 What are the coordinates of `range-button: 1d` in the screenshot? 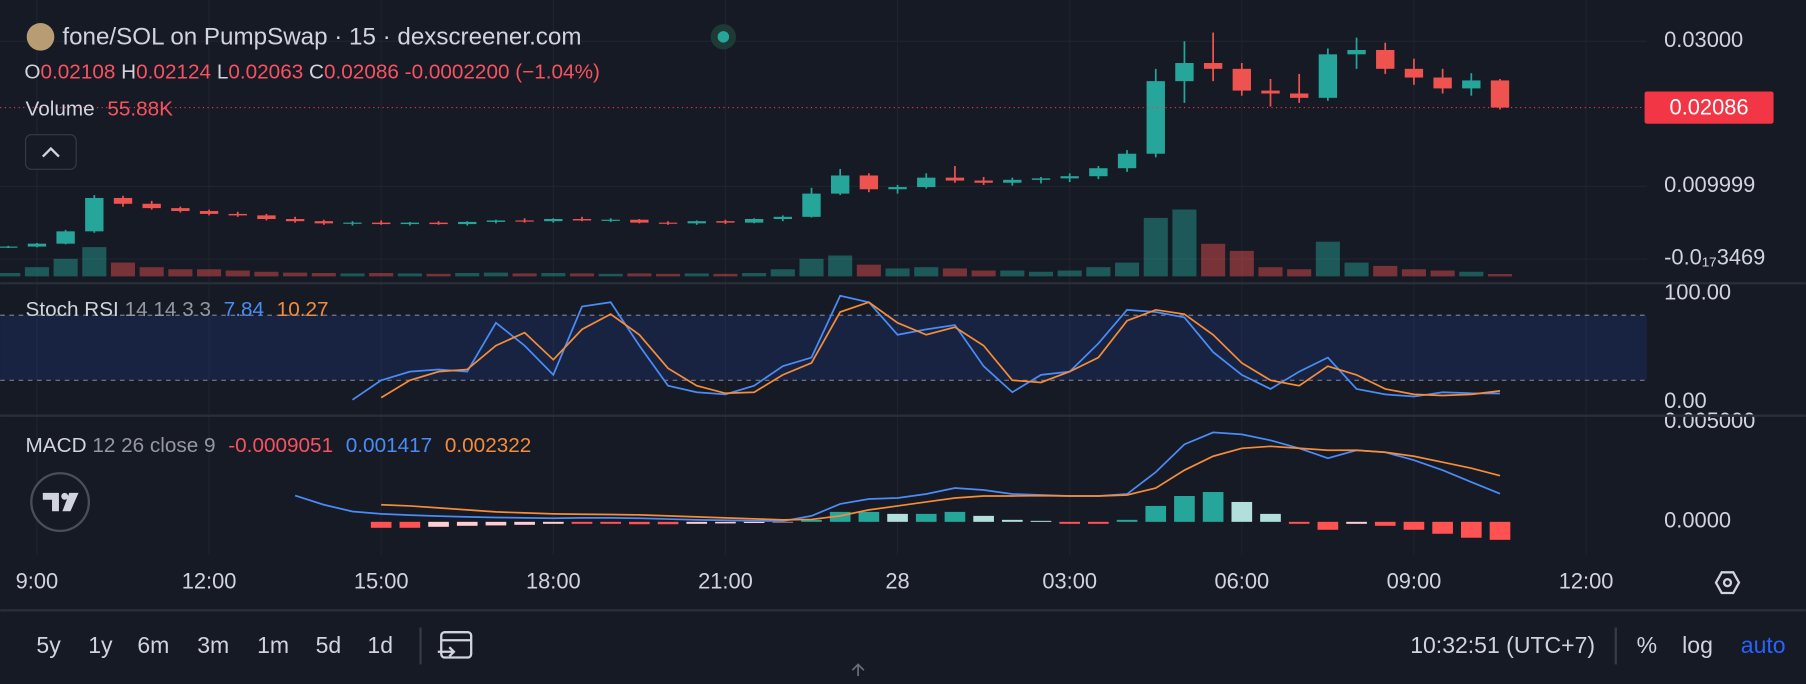 It's located at (380, 645).